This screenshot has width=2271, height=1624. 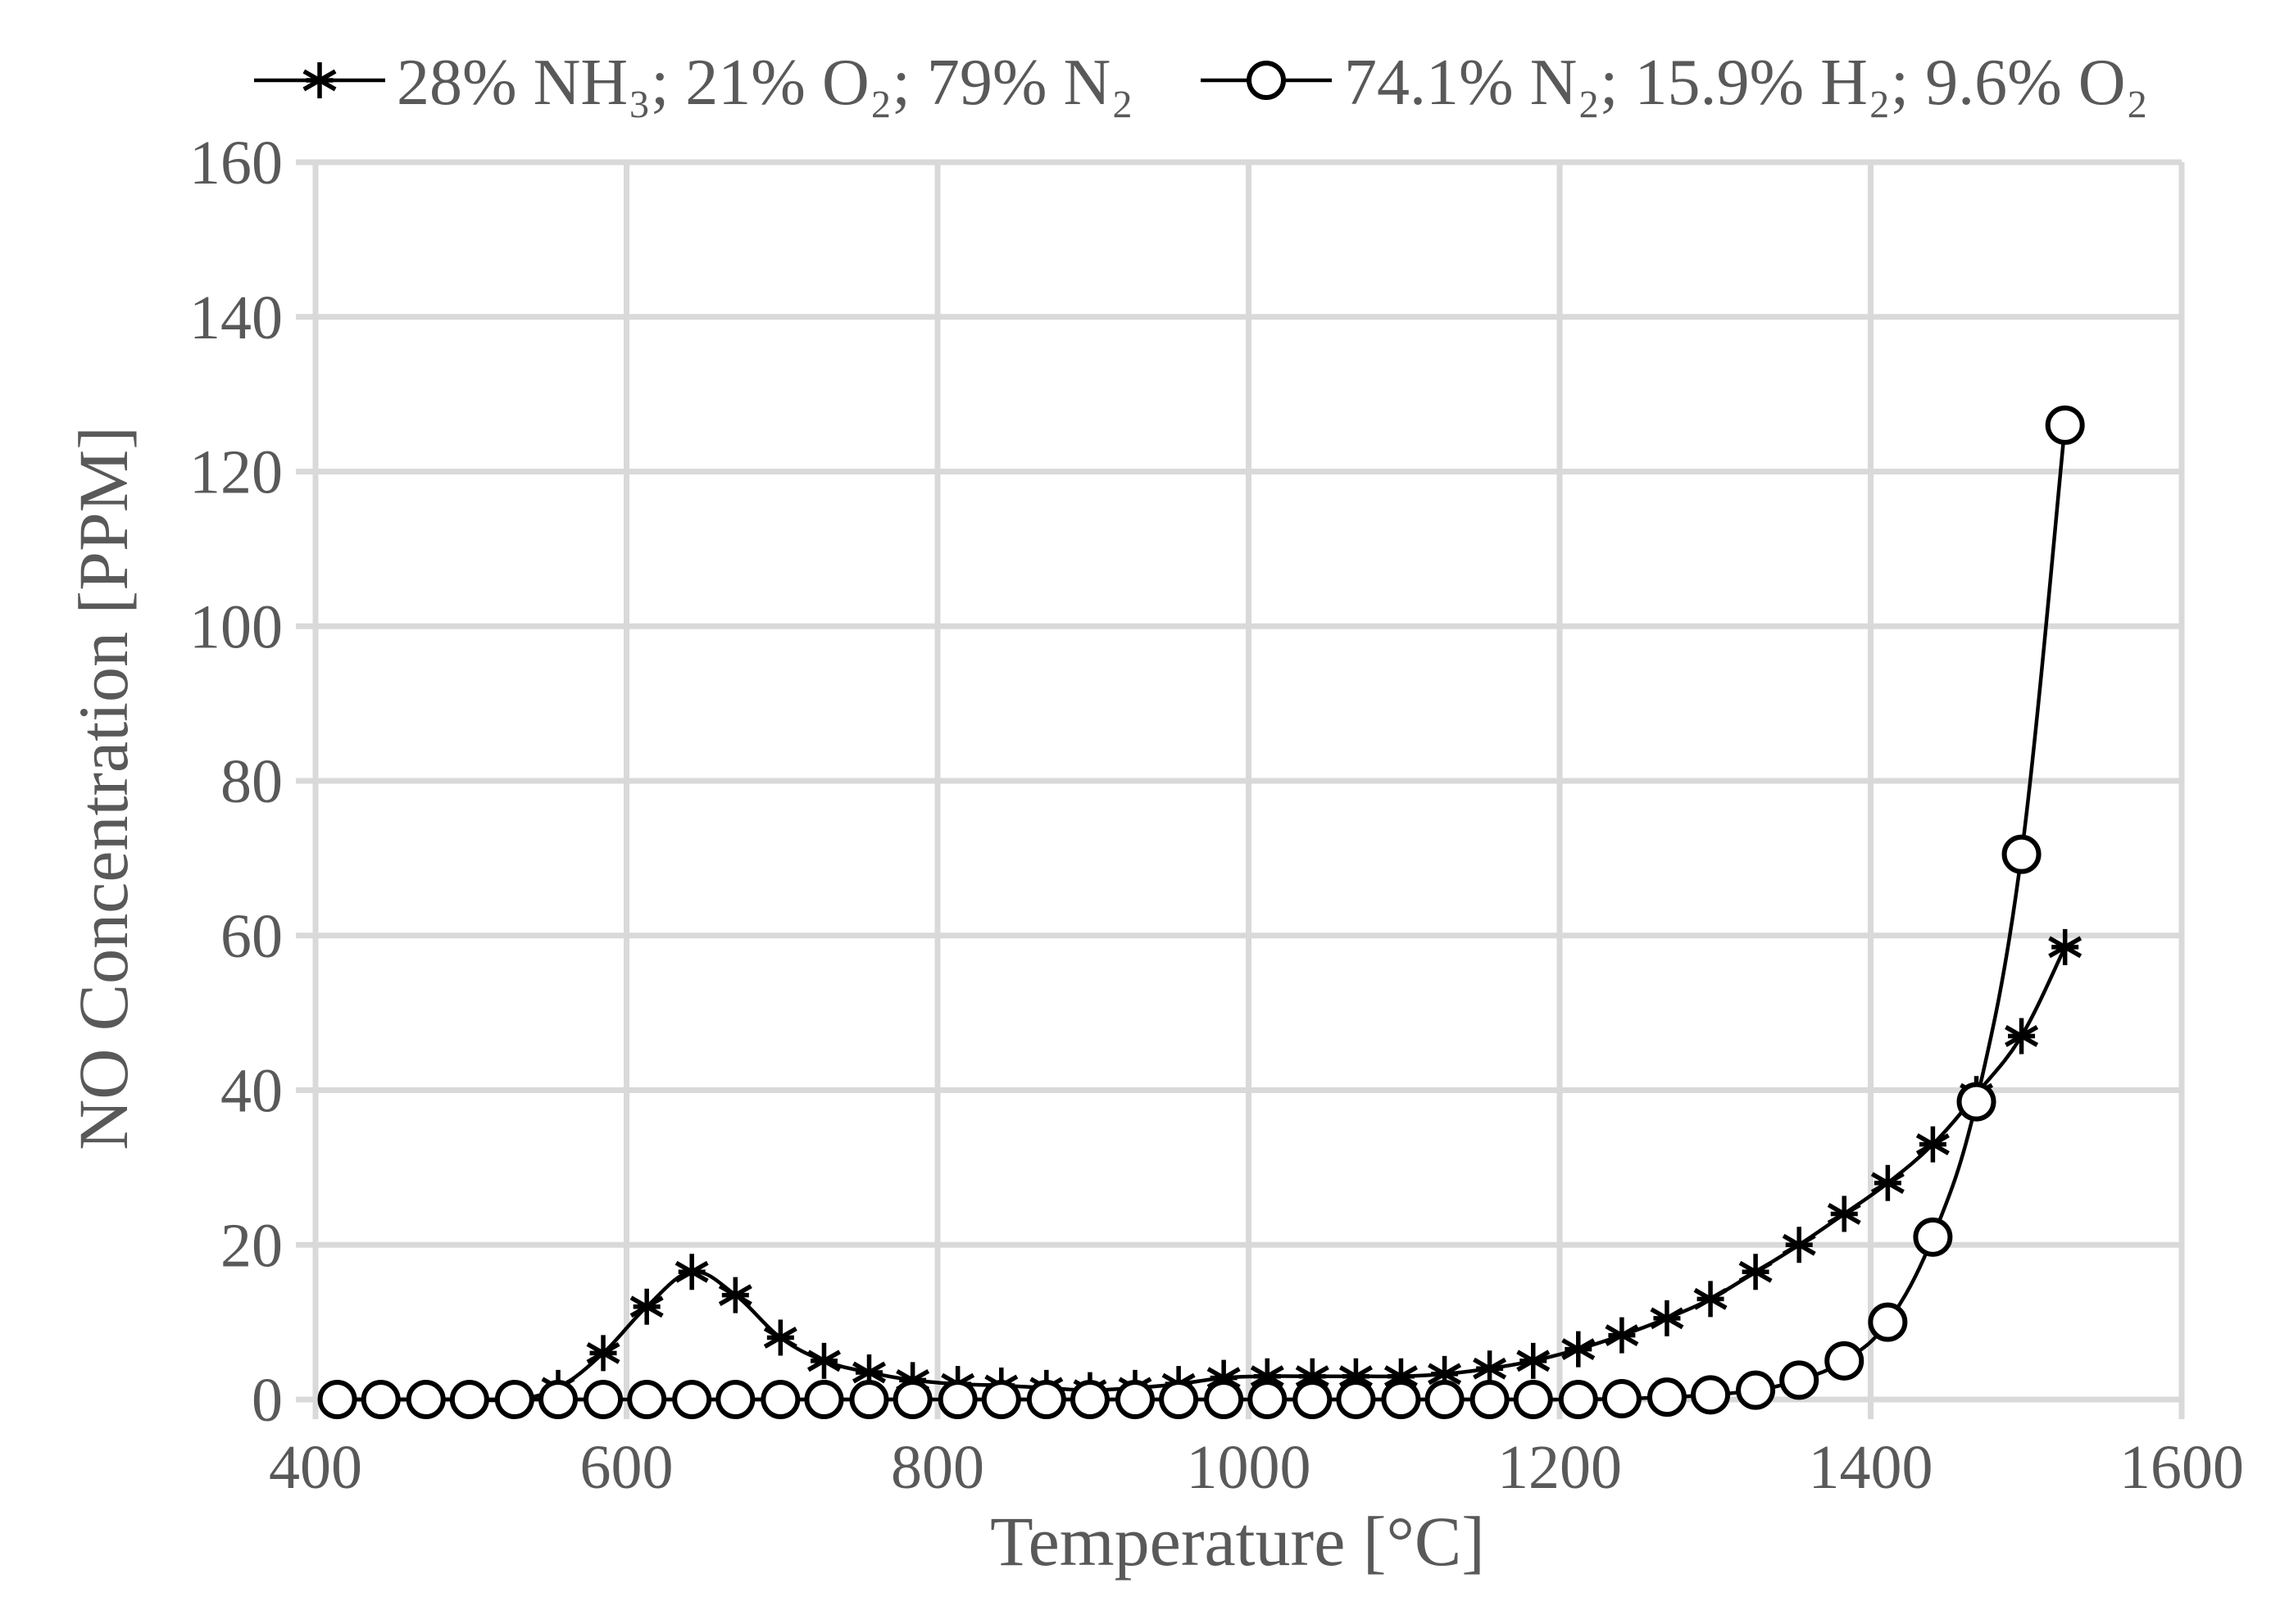 I want to click on y-tick-label: 120, so click(x=236, y=472).